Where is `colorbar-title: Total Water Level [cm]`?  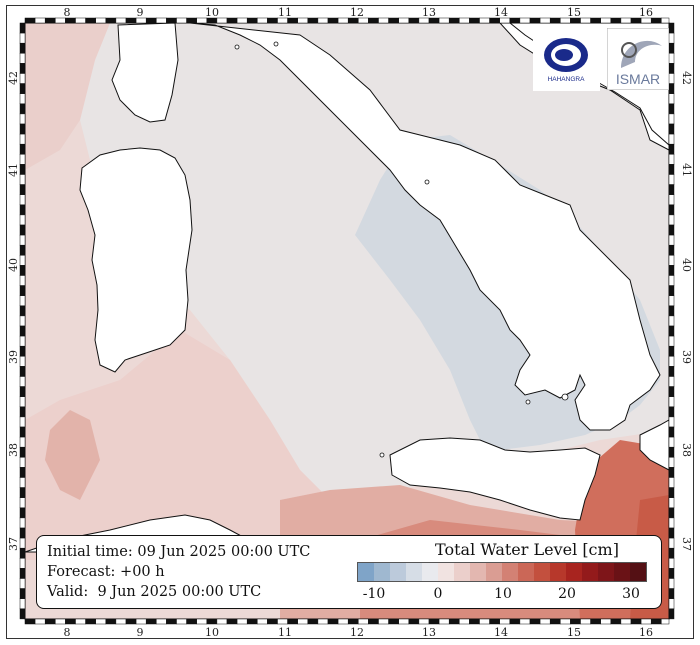 colorbar-title: Total Water Level [cm] is located at coordinates (527, 549).